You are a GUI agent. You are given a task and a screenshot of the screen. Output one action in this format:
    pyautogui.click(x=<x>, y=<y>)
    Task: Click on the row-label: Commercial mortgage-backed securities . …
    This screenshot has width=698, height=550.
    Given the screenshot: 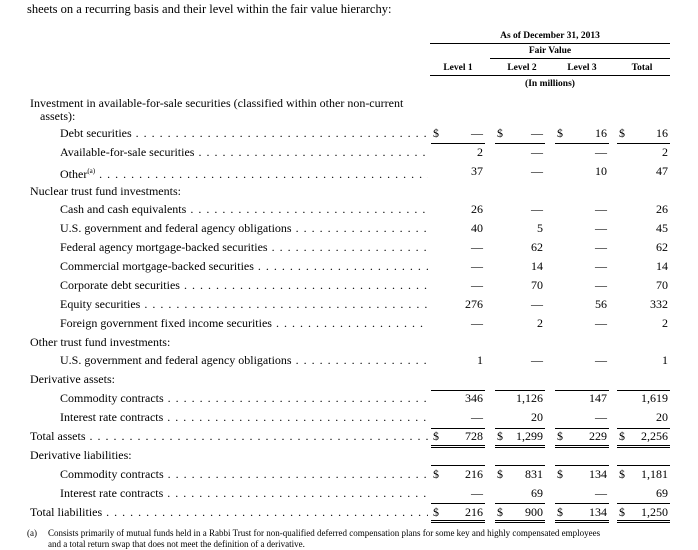 What is the action you would take?
    pyautogui.click(x=244, y=266)
    